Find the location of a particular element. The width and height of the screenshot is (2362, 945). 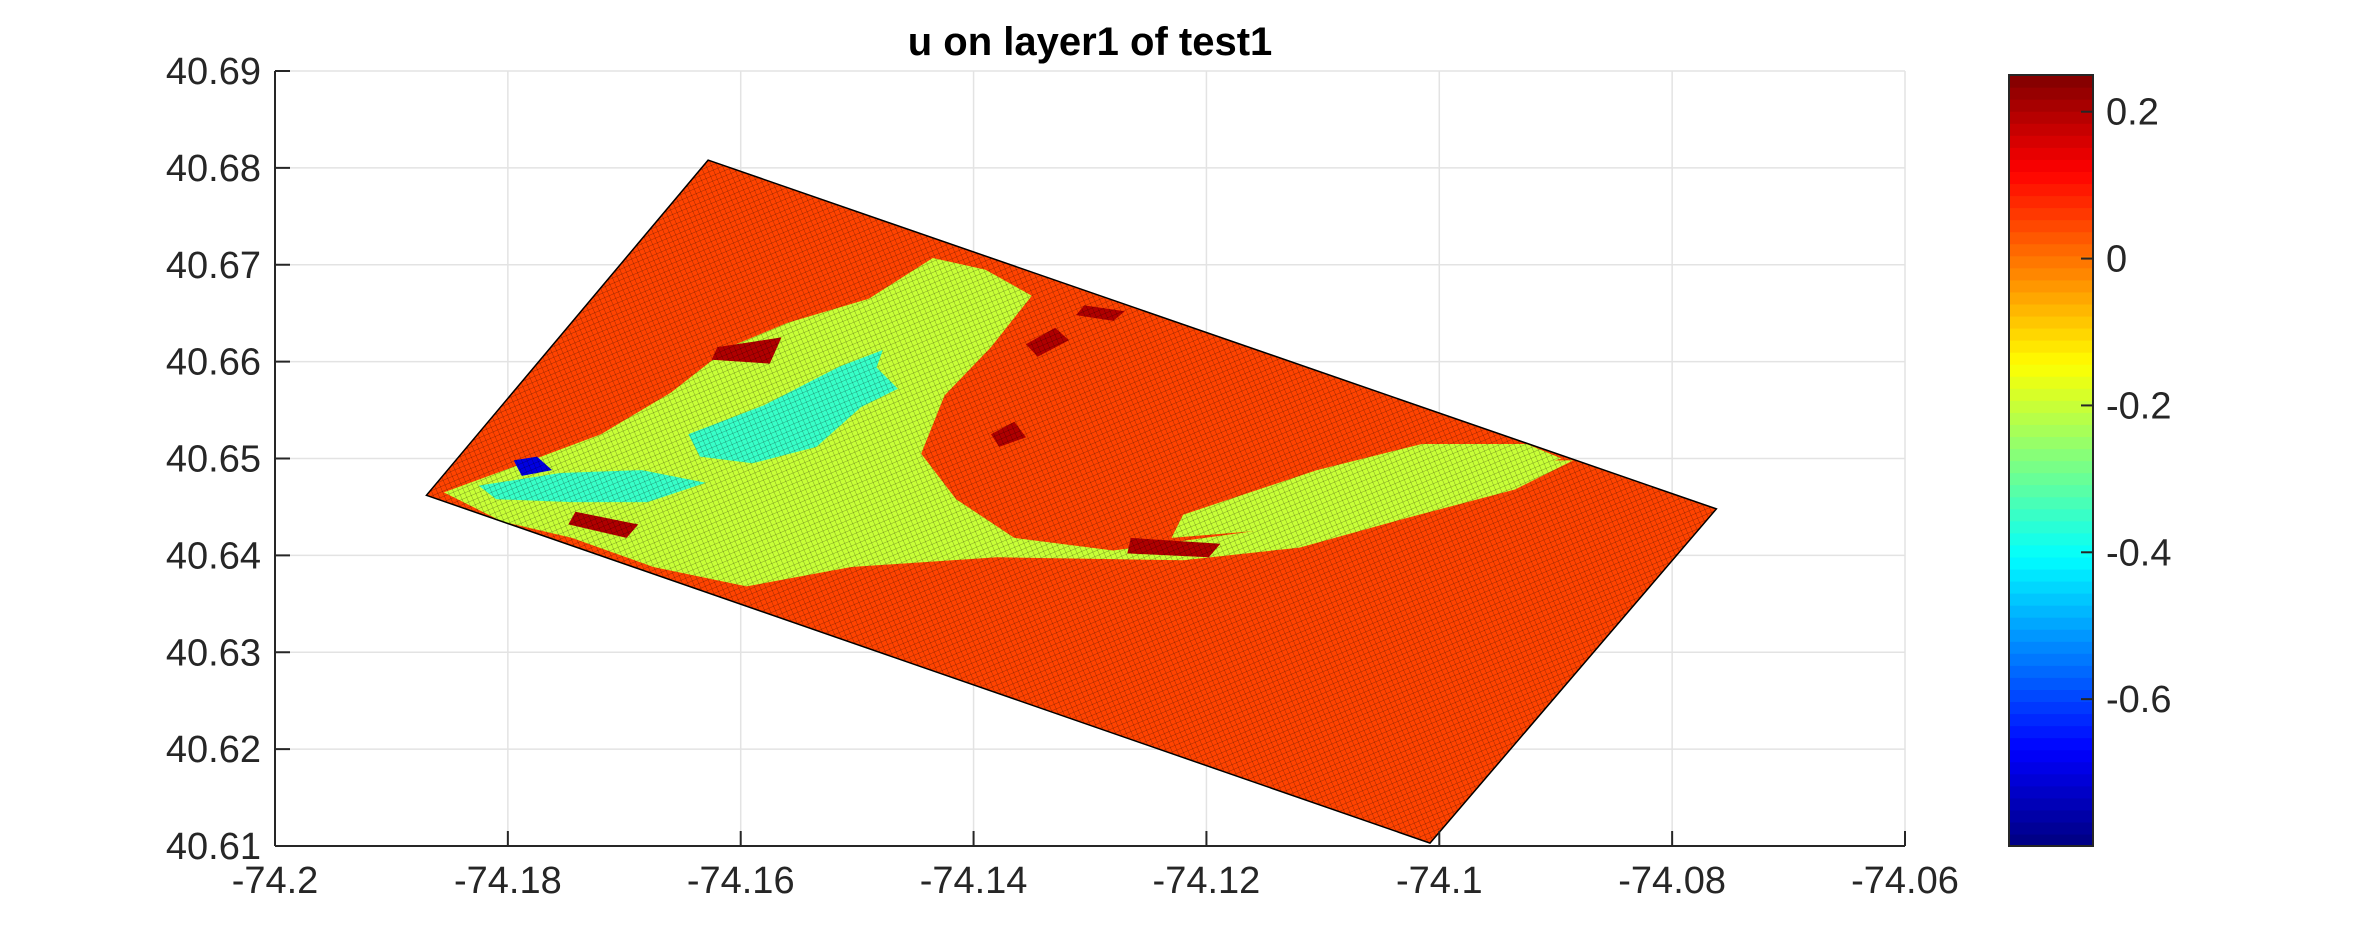

y-tick-label: 40.69 is located at coordinates (213, 72).